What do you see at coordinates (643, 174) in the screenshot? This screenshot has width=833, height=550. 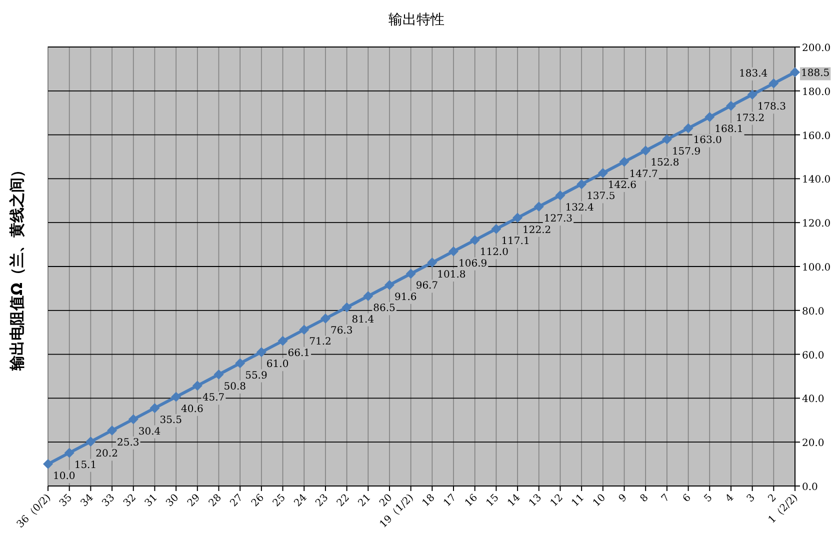 I see `data-label: 147.7` at bounding box center [643, 174].